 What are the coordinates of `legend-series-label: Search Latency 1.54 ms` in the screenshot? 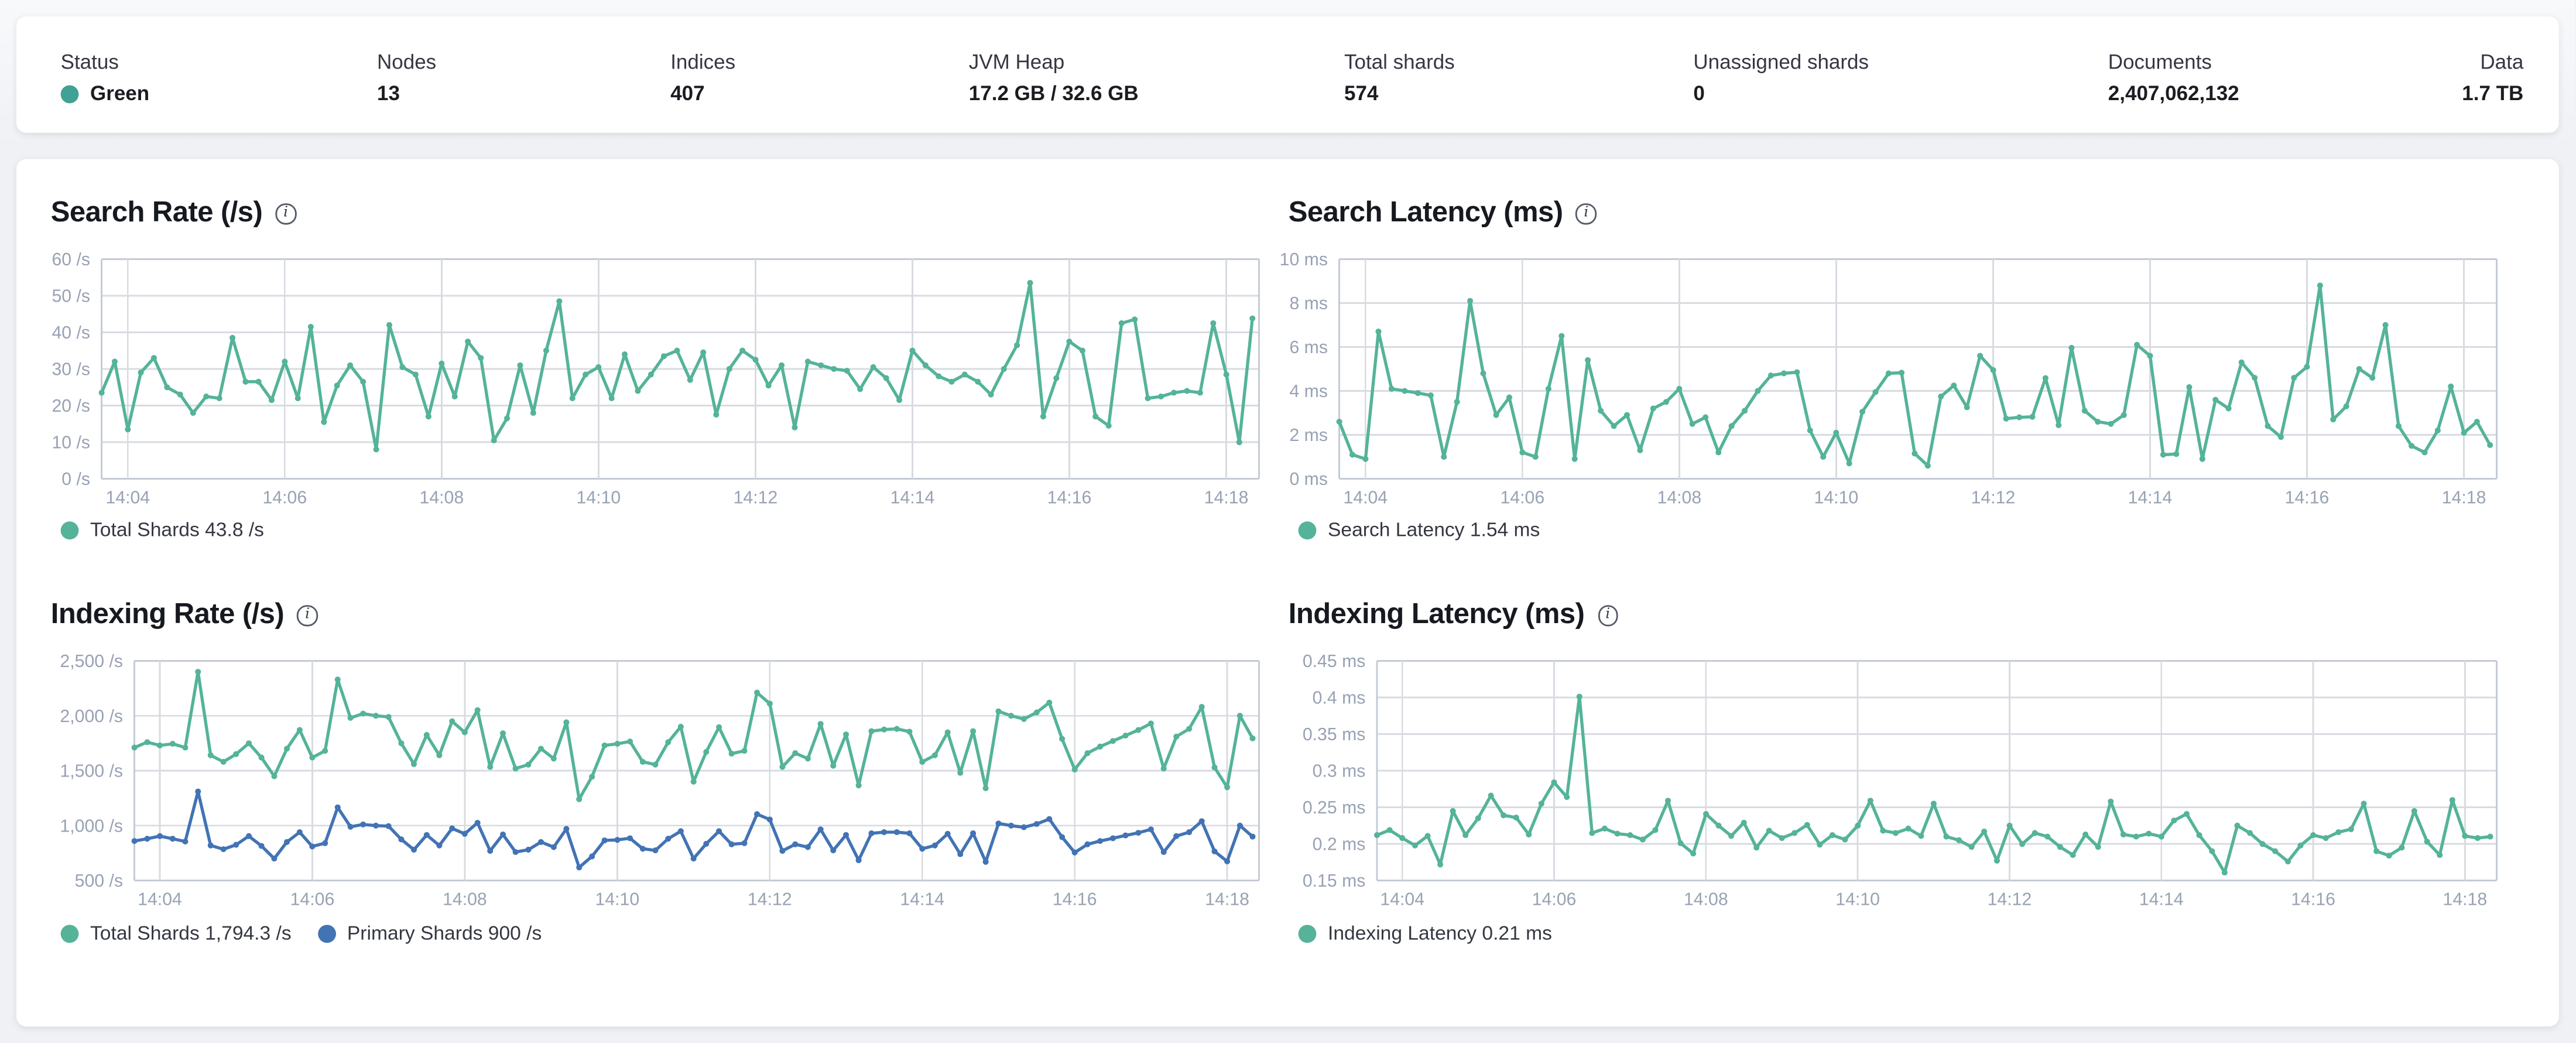 It's located at (1434, 529).